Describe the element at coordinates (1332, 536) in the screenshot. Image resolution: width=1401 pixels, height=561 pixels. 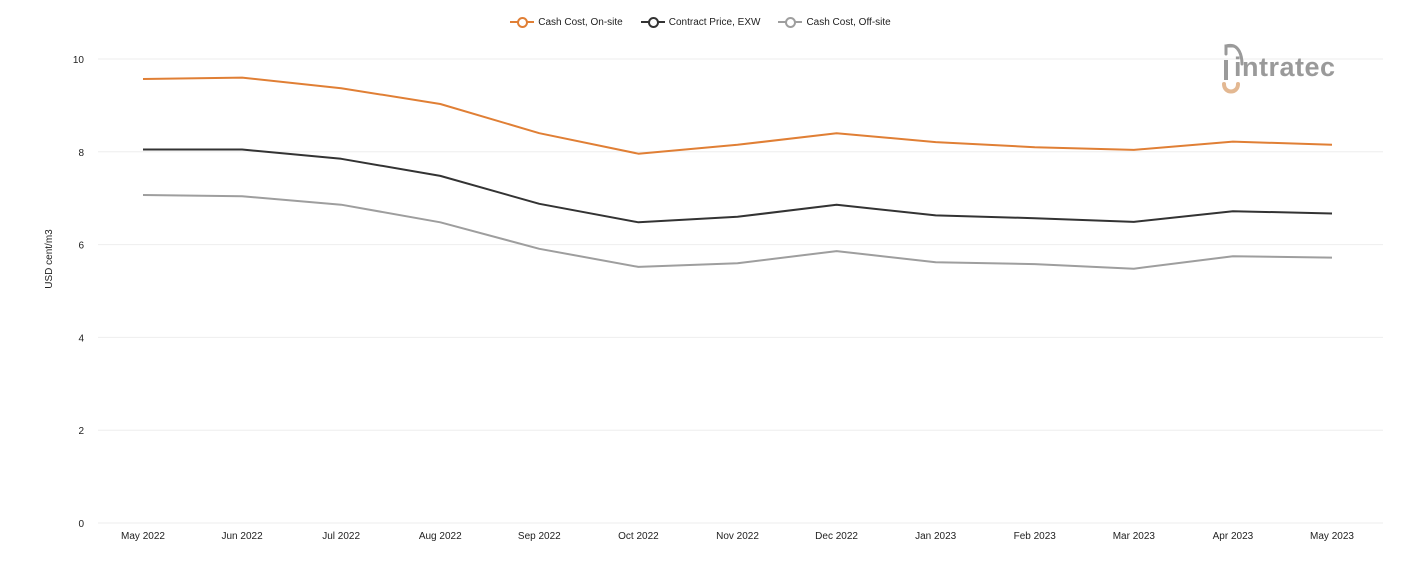
I see `x-tick-label: May 2023` at that location.